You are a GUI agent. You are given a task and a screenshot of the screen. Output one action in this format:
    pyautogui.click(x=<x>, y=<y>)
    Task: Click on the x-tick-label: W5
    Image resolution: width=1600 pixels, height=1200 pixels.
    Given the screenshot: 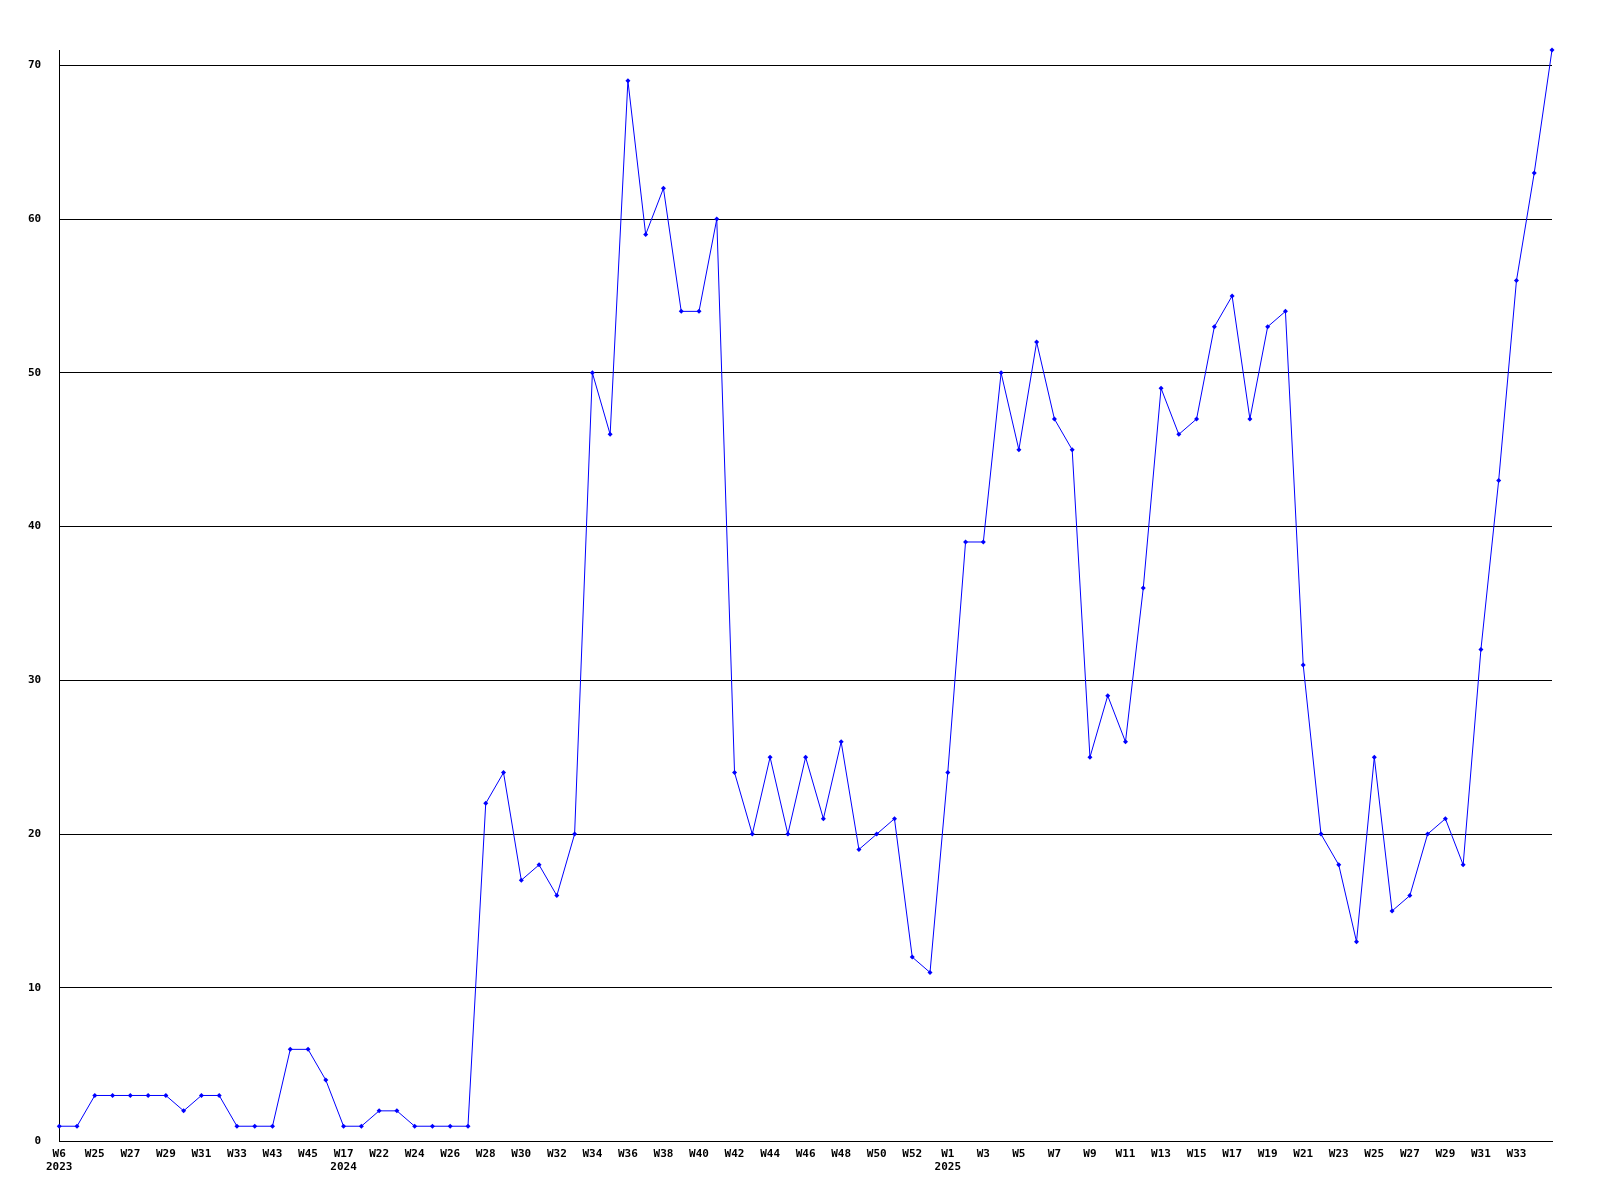 What is the action you would take?
    pyautogui.click(x=1019, y=1154)
    